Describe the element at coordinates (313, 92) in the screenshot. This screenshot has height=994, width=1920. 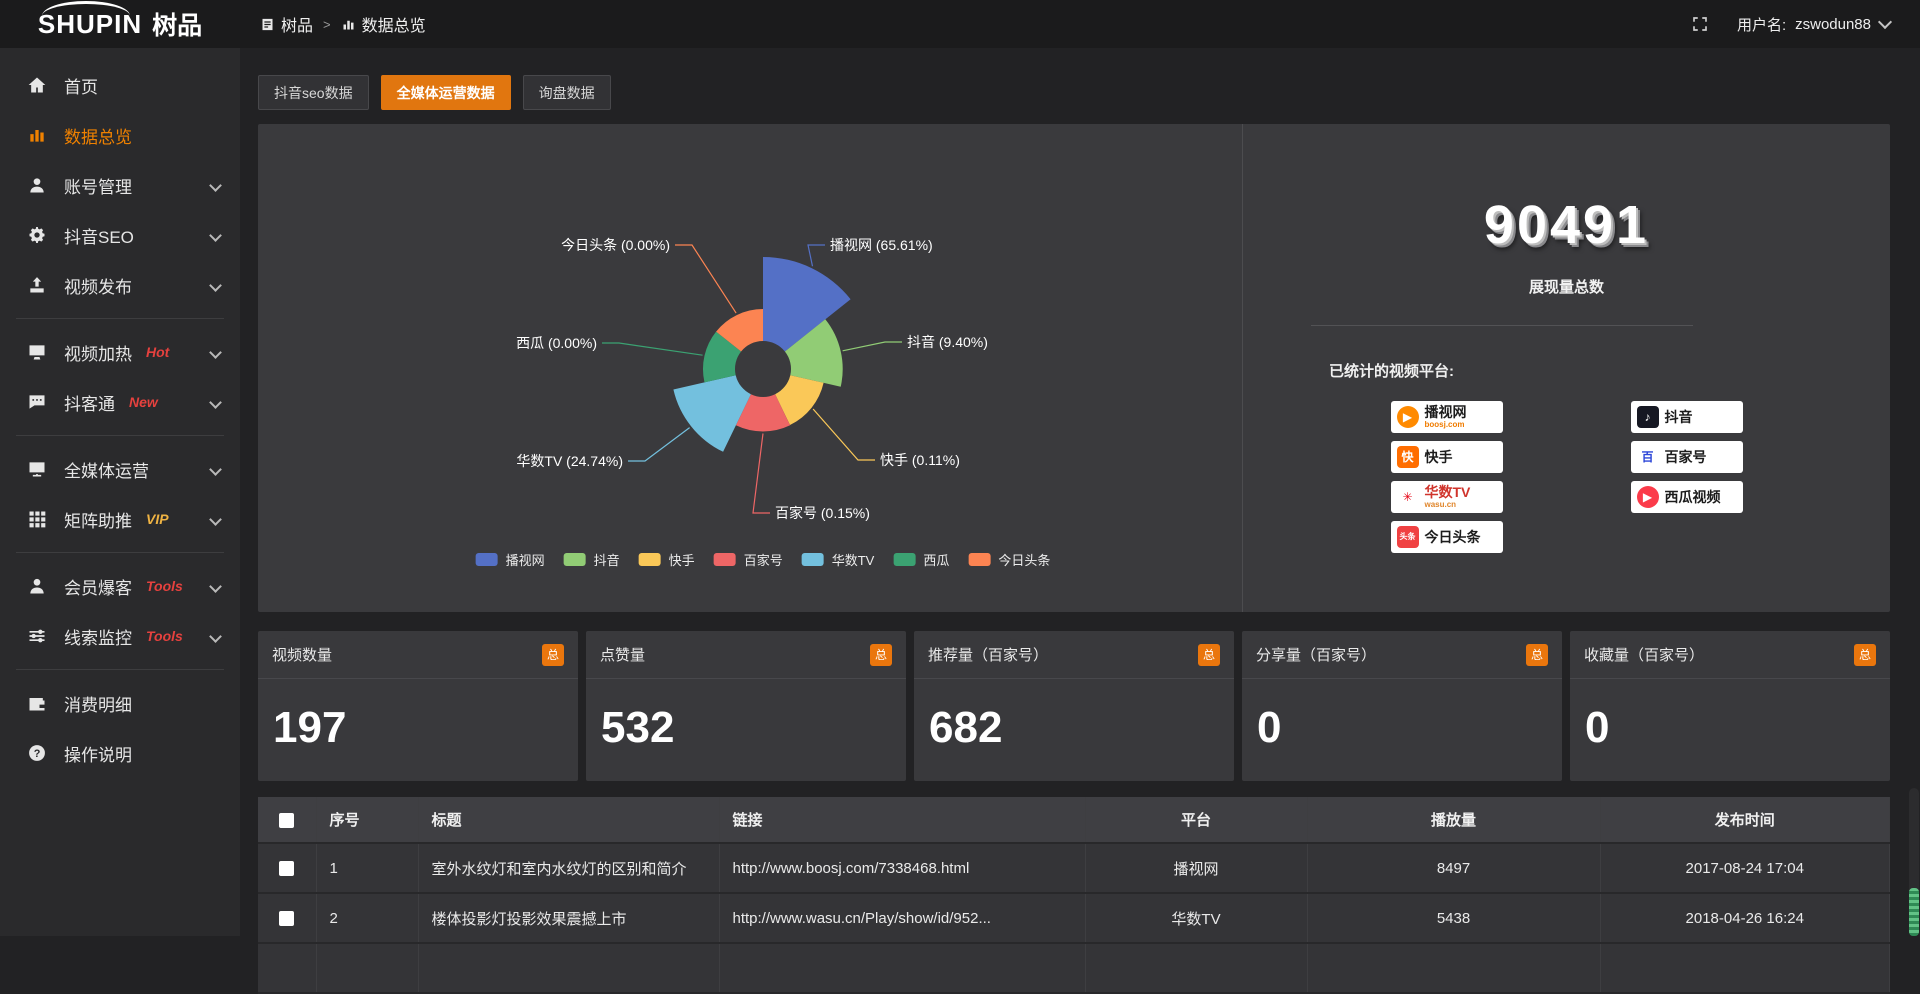
I see `tab-douyin-seo-data: 抖音seo数据` at that location.